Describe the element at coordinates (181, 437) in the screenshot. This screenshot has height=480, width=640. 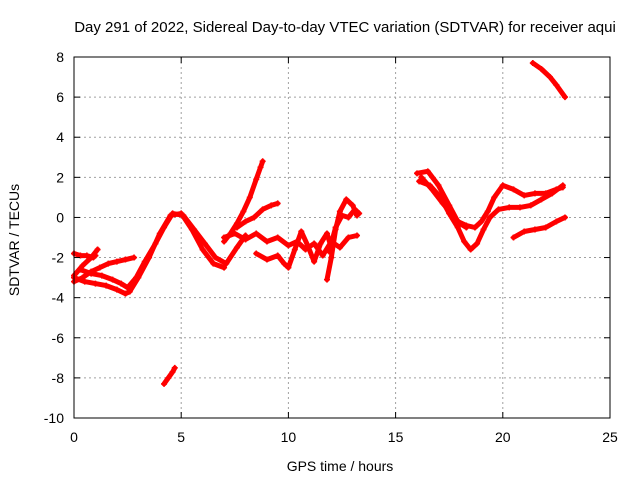
I see `x-tick-label: 5` at that location.